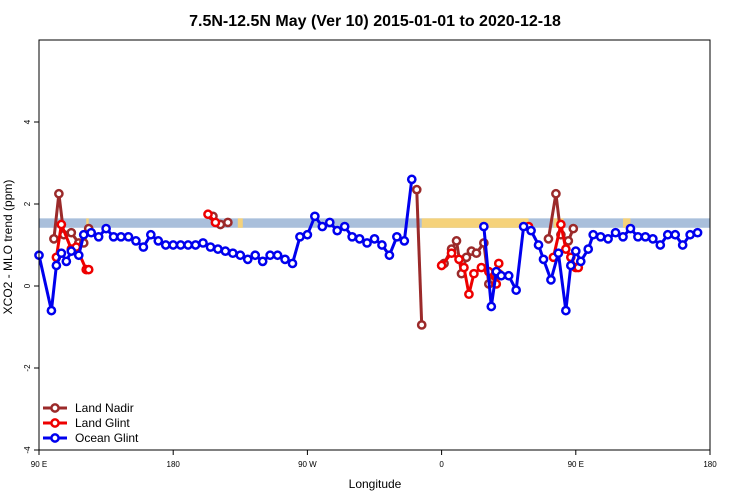 The width and height of the screenshot is (750, 500). Describe the element at coordinates (27, 121) in the screenshot. I see `y-tick-label: 4` at that location.